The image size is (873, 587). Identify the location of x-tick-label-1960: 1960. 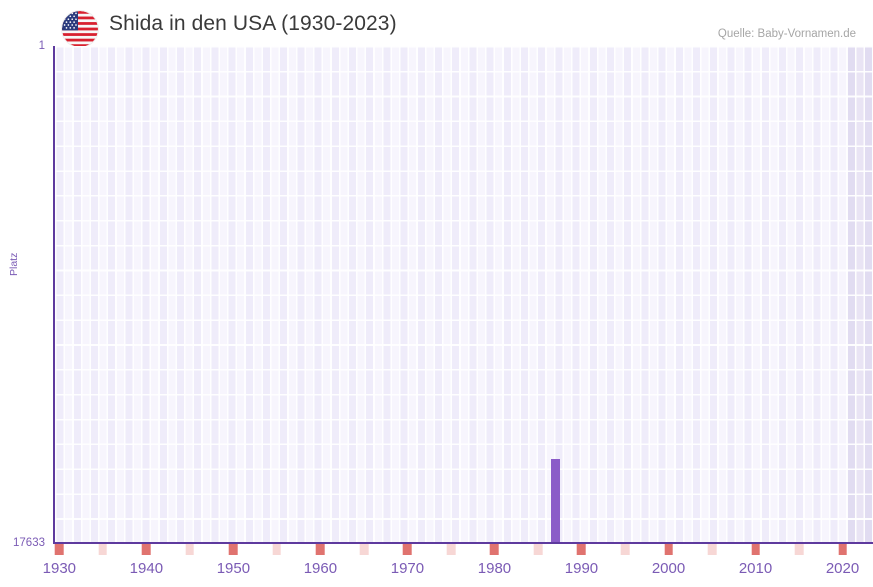
(320, 568).